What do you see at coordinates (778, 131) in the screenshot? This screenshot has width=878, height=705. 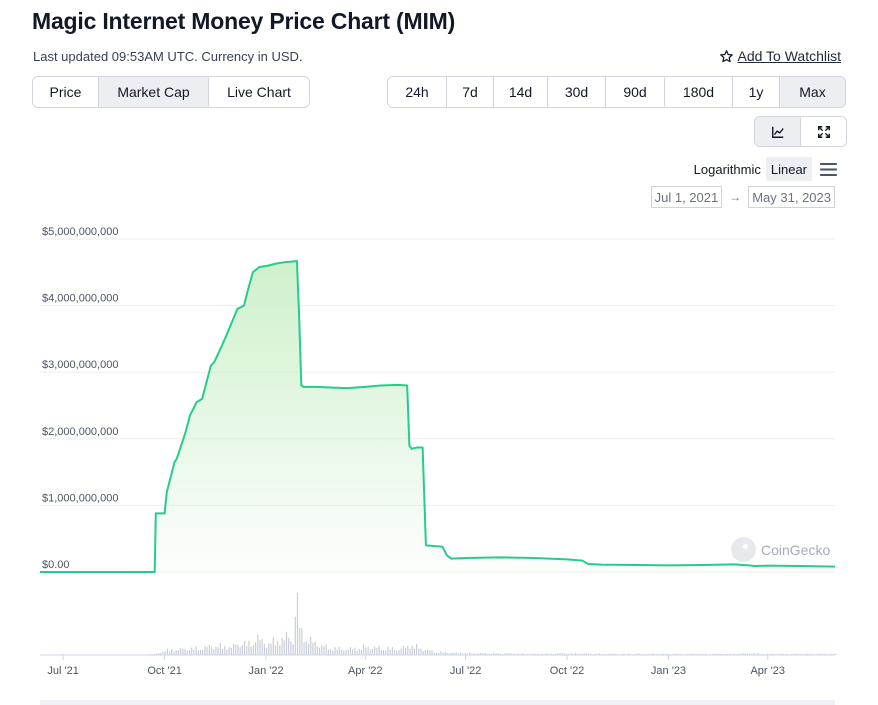 I see `line-chart-button` at bounding box center [778, 131].